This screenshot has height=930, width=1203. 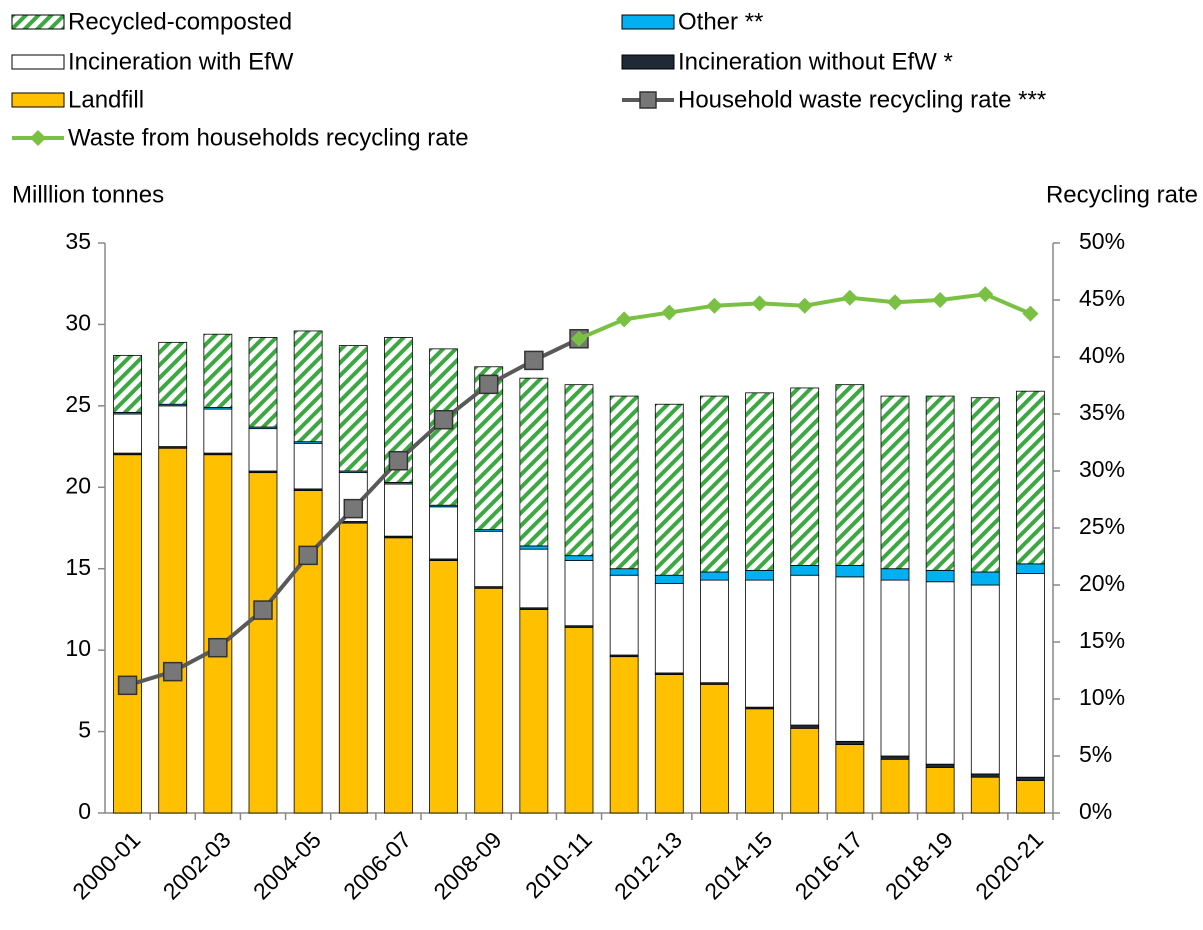 I want to click on x-tick-label: 2002-03, so click(x=197, y=865).